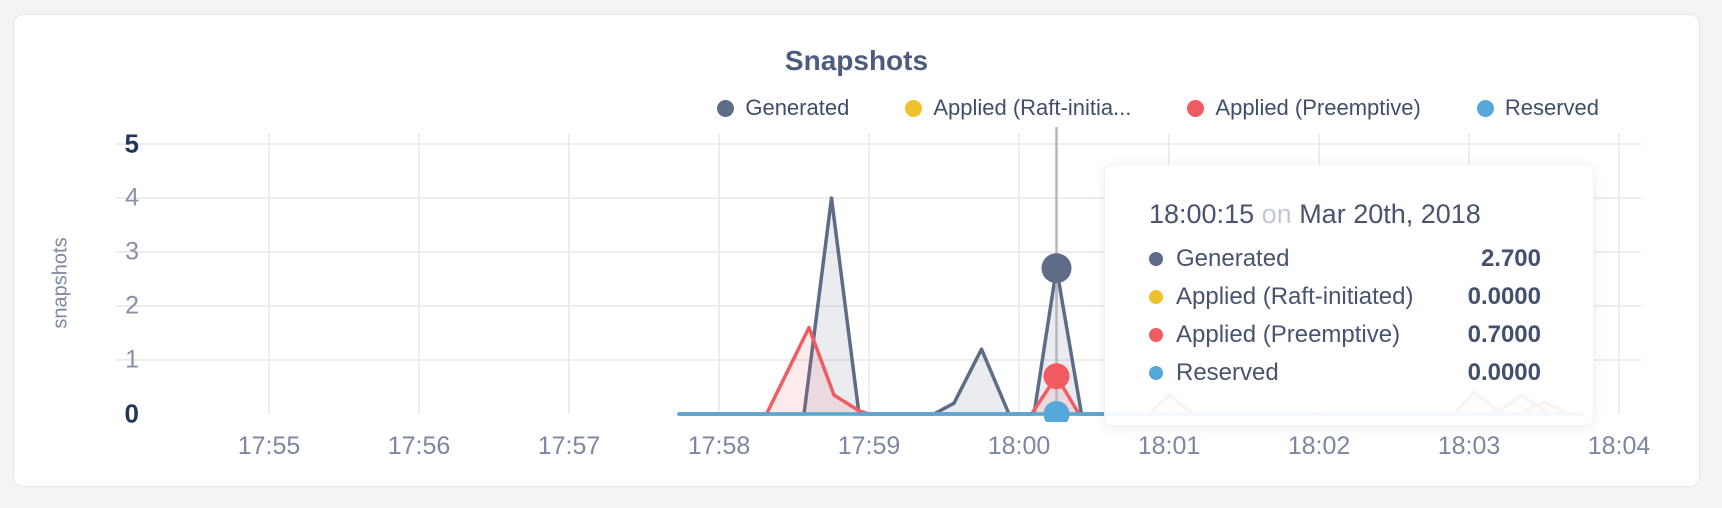  I want to click on tooltip-header: 18:00:15 on Mar 20th, 2018, so click(1345, 214).